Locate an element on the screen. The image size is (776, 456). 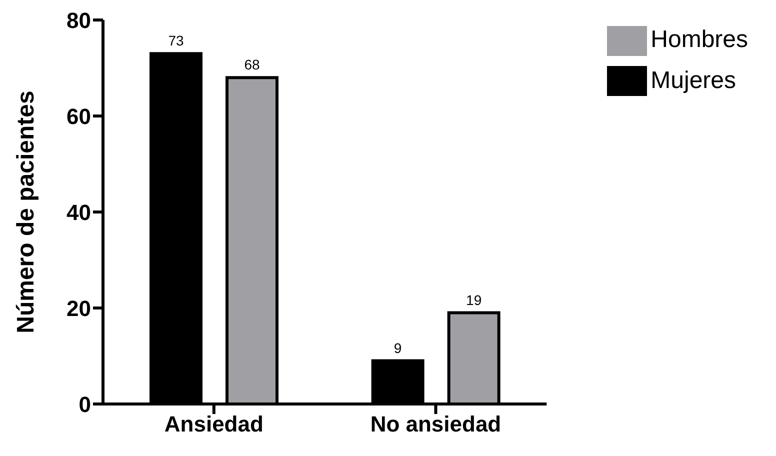
data-label: 73 is located at coordinates (176, 40).